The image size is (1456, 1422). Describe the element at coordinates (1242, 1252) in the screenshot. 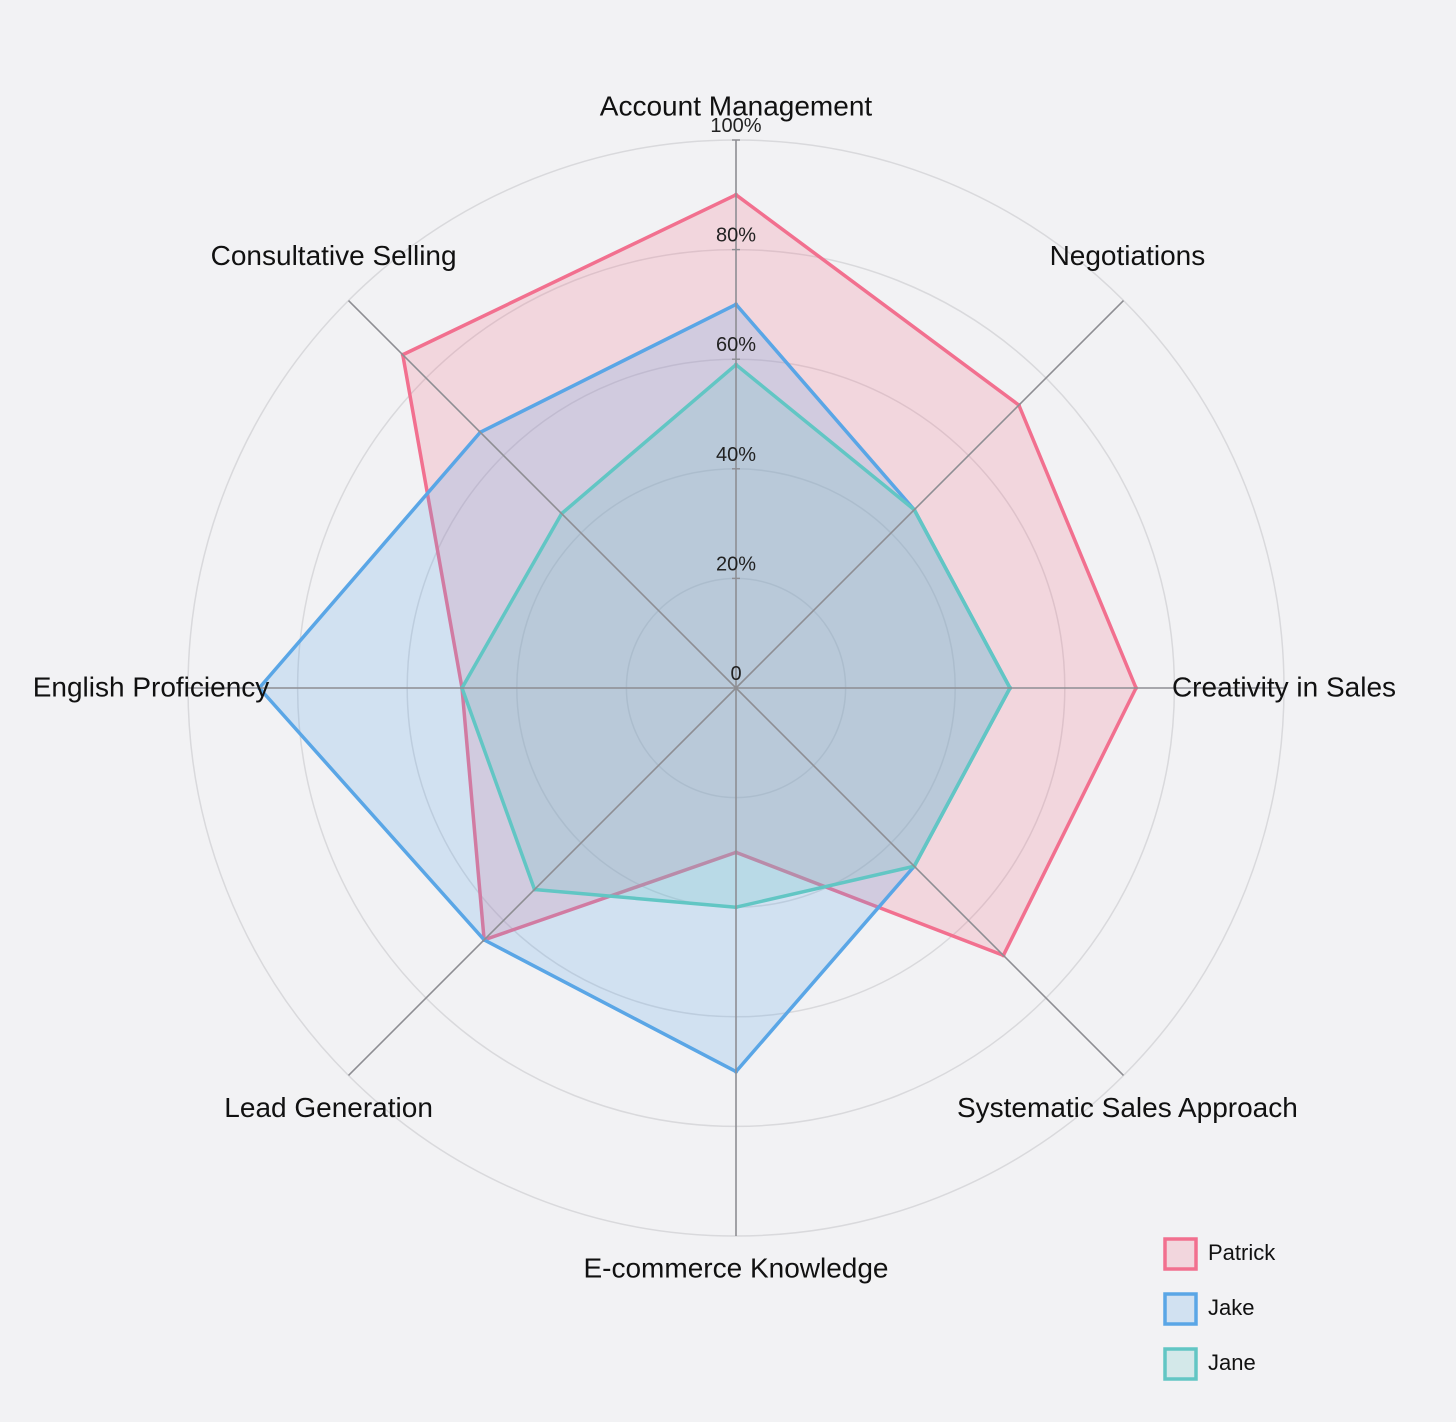

I see `legend-label-patrick: Patrick` at that location.